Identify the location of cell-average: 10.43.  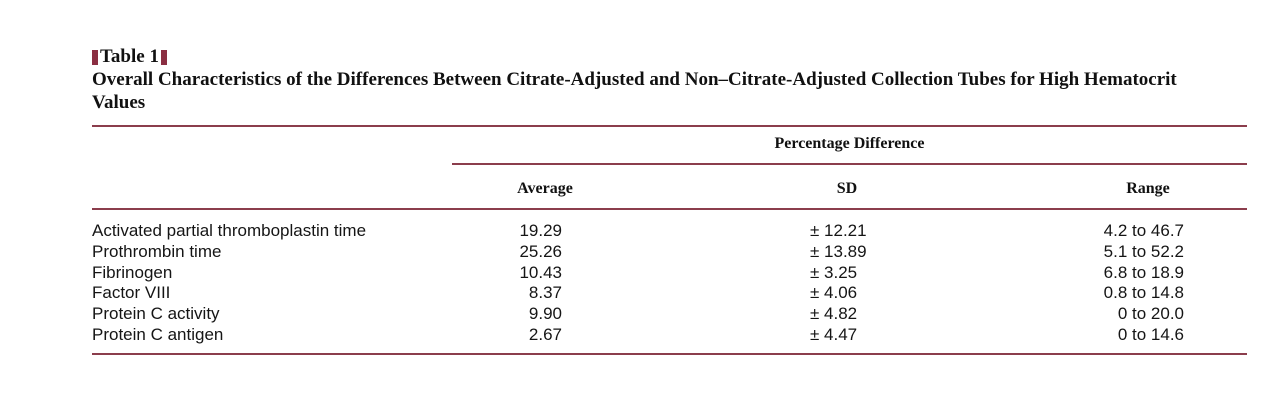
(540, 272).